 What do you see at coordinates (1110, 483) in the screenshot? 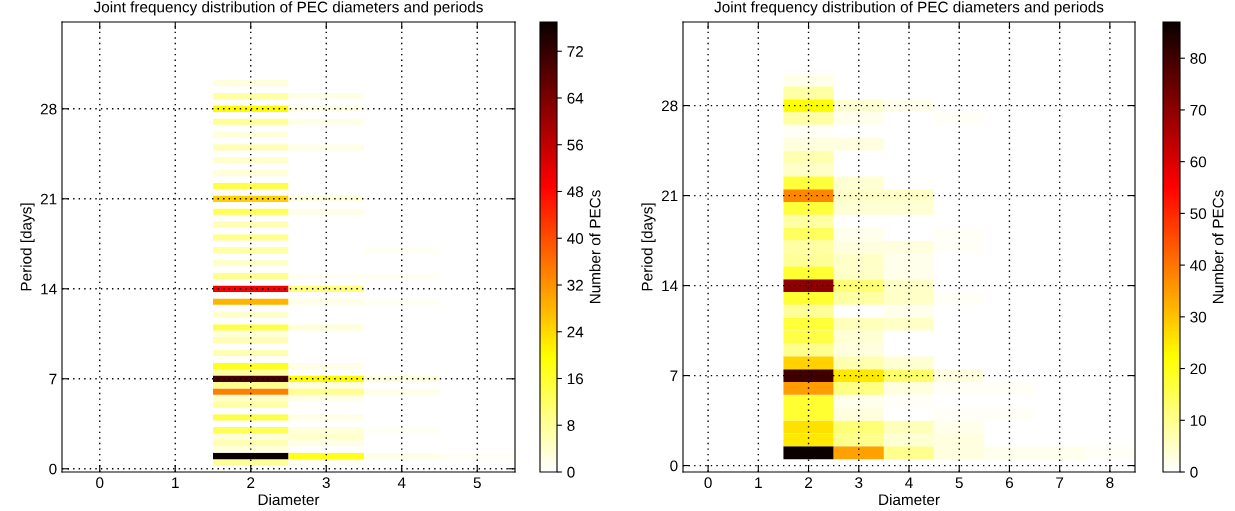
I see `x-tick-label: 8` at bounding box center [1110, 483].